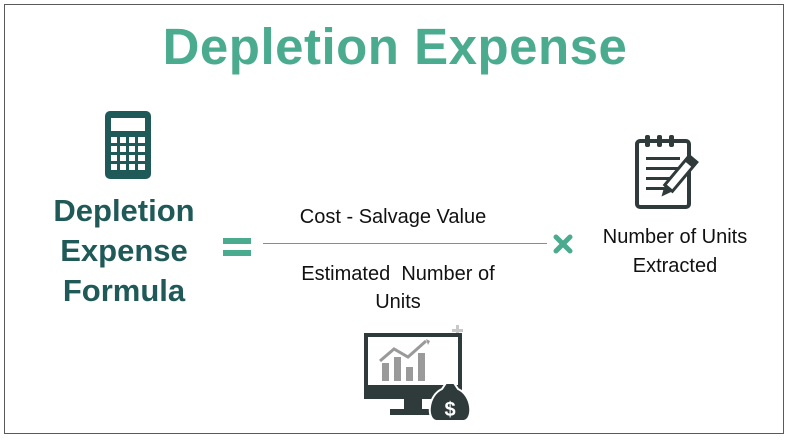  I want to click on multiplier-line1: Number of Units, so click(675, 237).